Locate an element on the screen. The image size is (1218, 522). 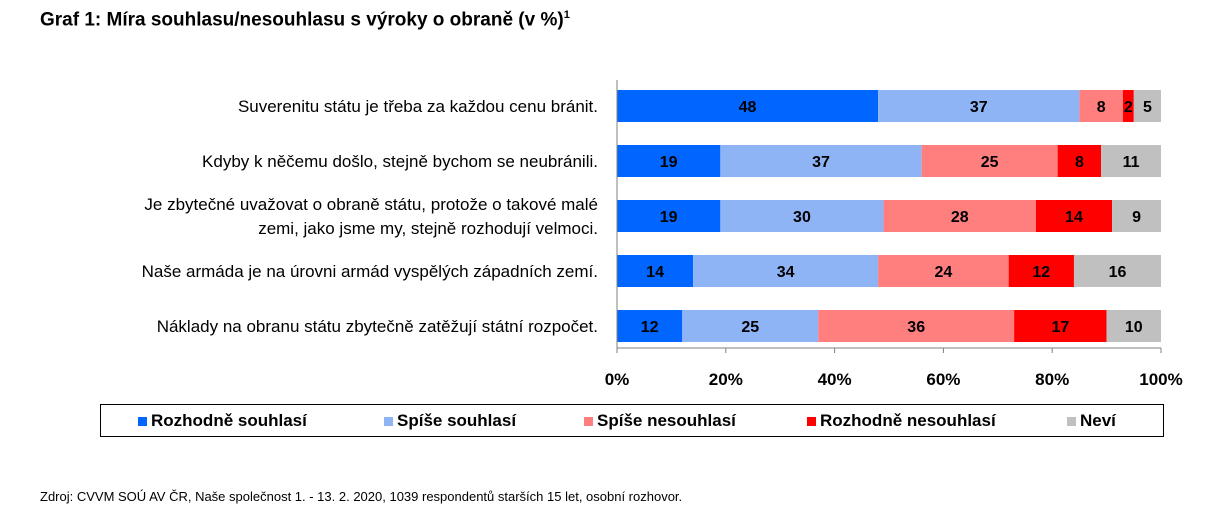
legend-item: Neví is located at coordinates (1091, 421).